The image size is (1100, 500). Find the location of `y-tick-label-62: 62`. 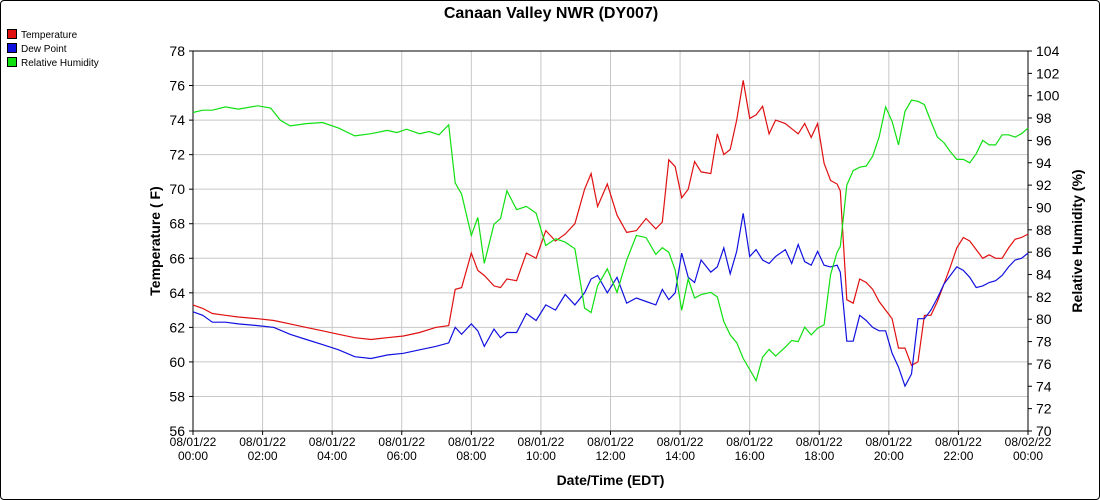

y-tick-label-62: 62 is located at coordinates (177, 327).